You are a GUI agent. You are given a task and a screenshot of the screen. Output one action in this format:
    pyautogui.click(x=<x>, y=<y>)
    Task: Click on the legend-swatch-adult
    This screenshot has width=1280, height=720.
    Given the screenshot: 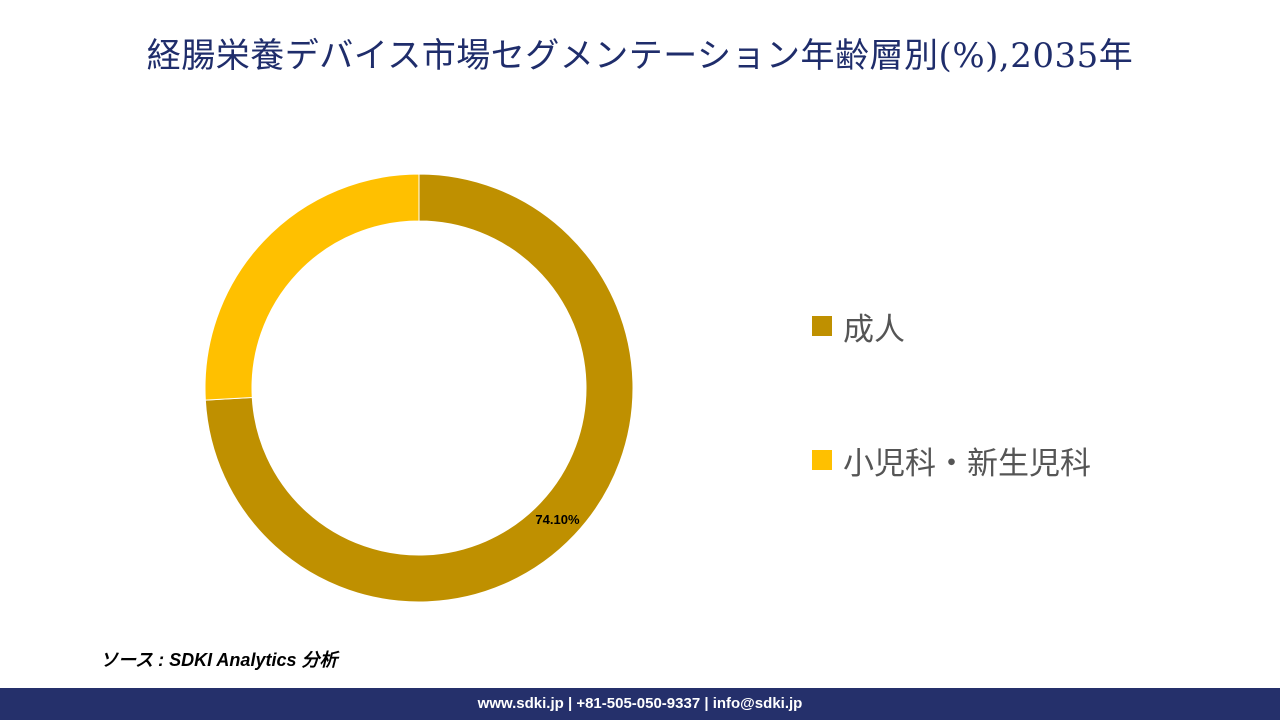 What is the action you would take?
    pyautogui.click(x=822, y=326)
    